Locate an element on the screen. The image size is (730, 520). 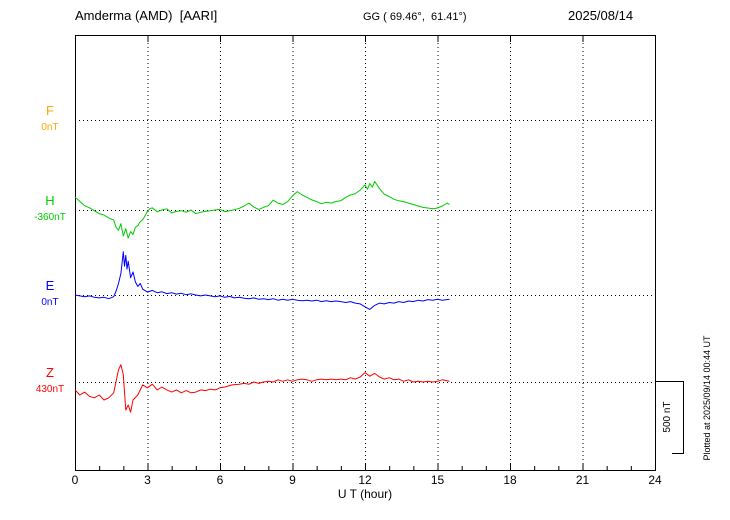
component-letter-H: H is located at coordinates (50, 200).